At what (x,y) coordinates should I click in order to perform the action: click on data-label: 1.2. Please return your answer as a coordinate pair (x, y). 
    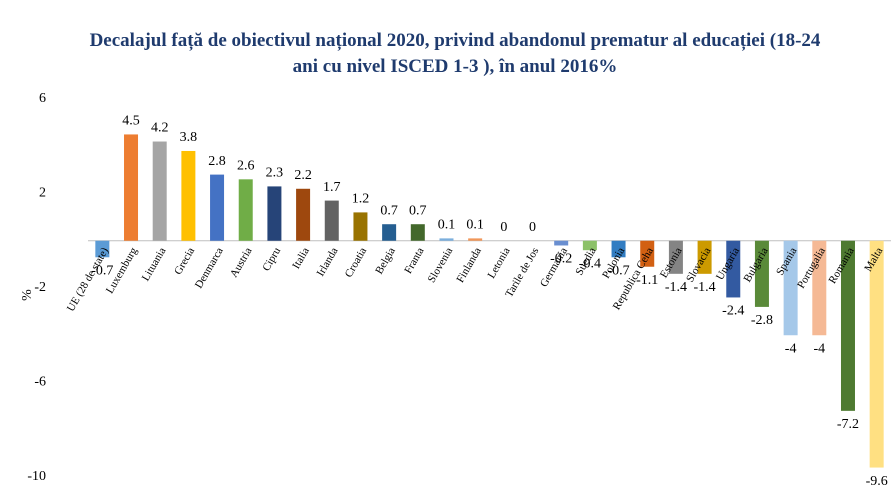
    Looking at the image, I should click on (361, 199).